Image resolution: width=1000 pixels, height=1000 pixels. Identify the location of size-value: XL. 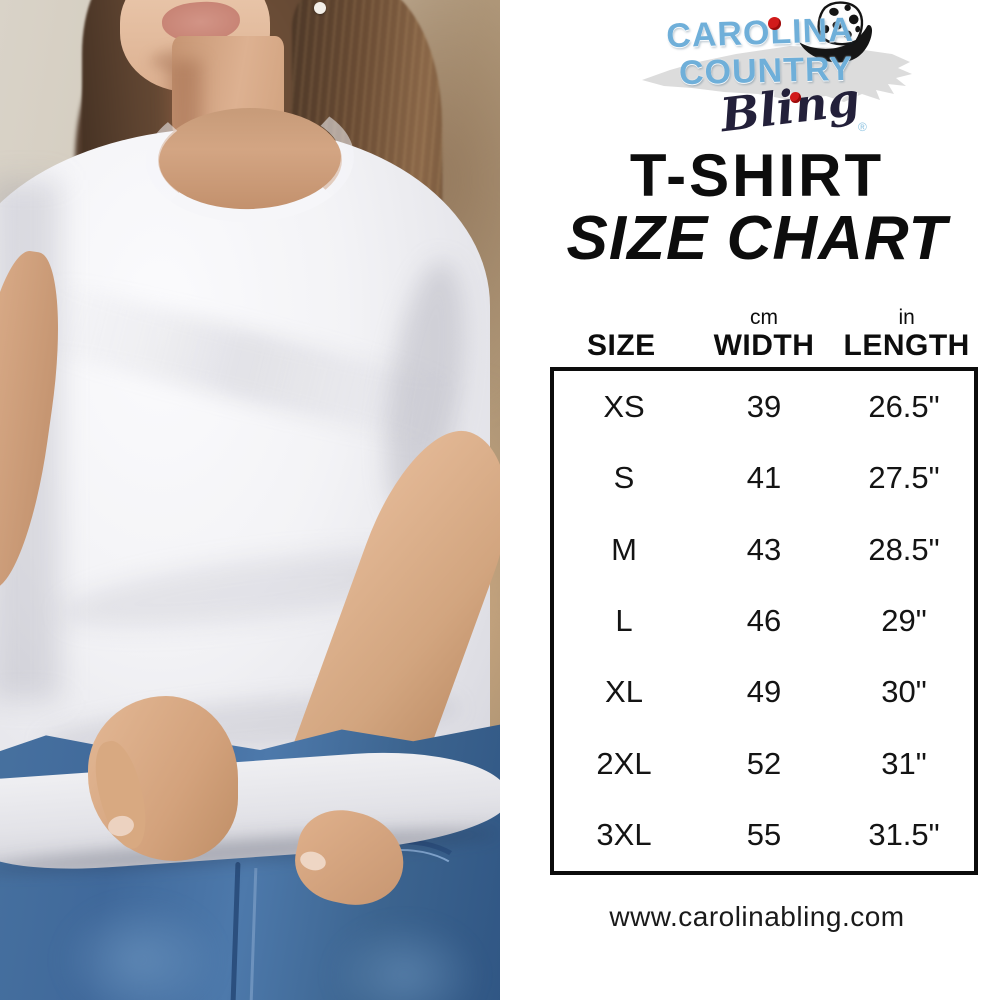
(624, 692).